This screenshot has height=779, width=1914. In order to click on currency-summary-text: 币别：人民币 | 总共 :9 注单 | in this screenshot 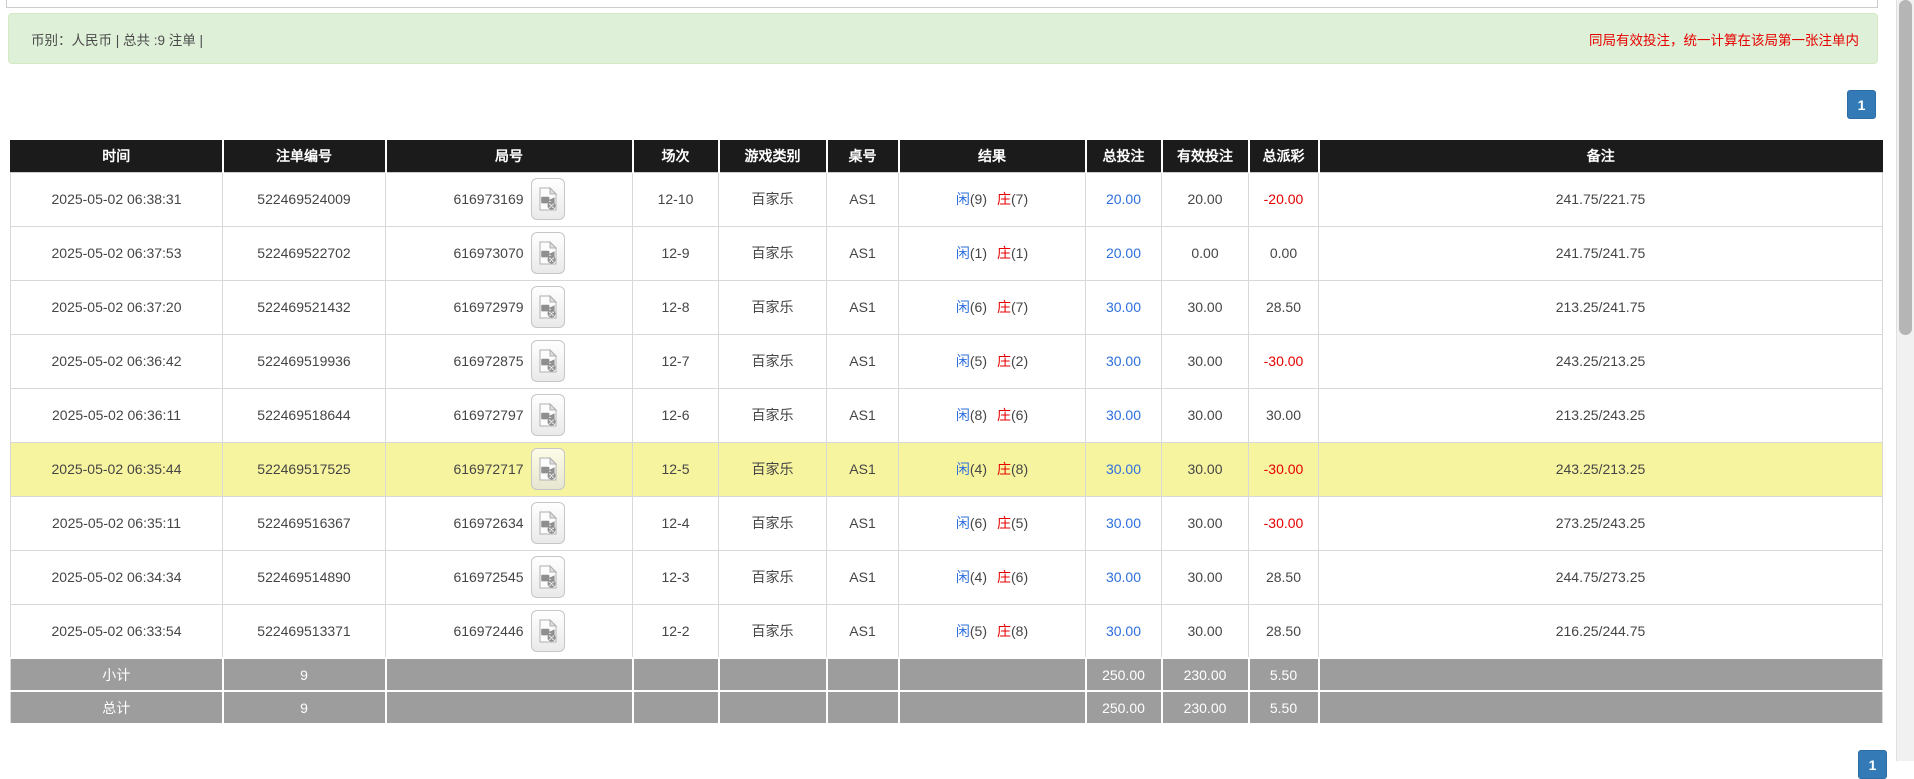, I will do `click(117, 40)`.